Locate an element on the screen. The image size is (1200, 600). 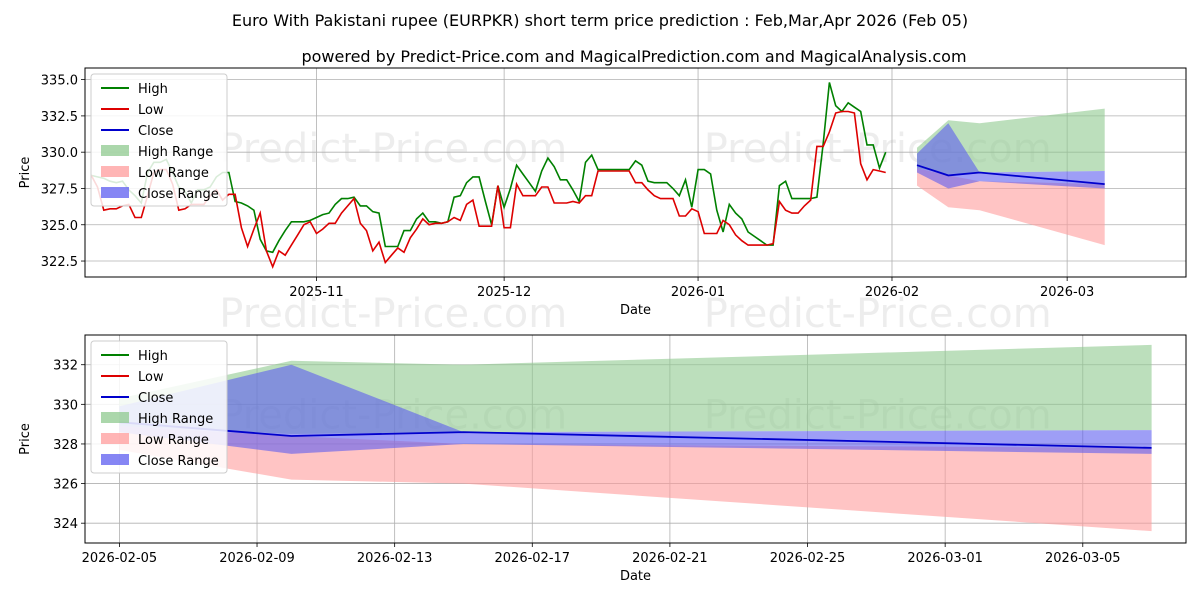
y-tick-label: 327.5 is located at coordinates (59, 189).